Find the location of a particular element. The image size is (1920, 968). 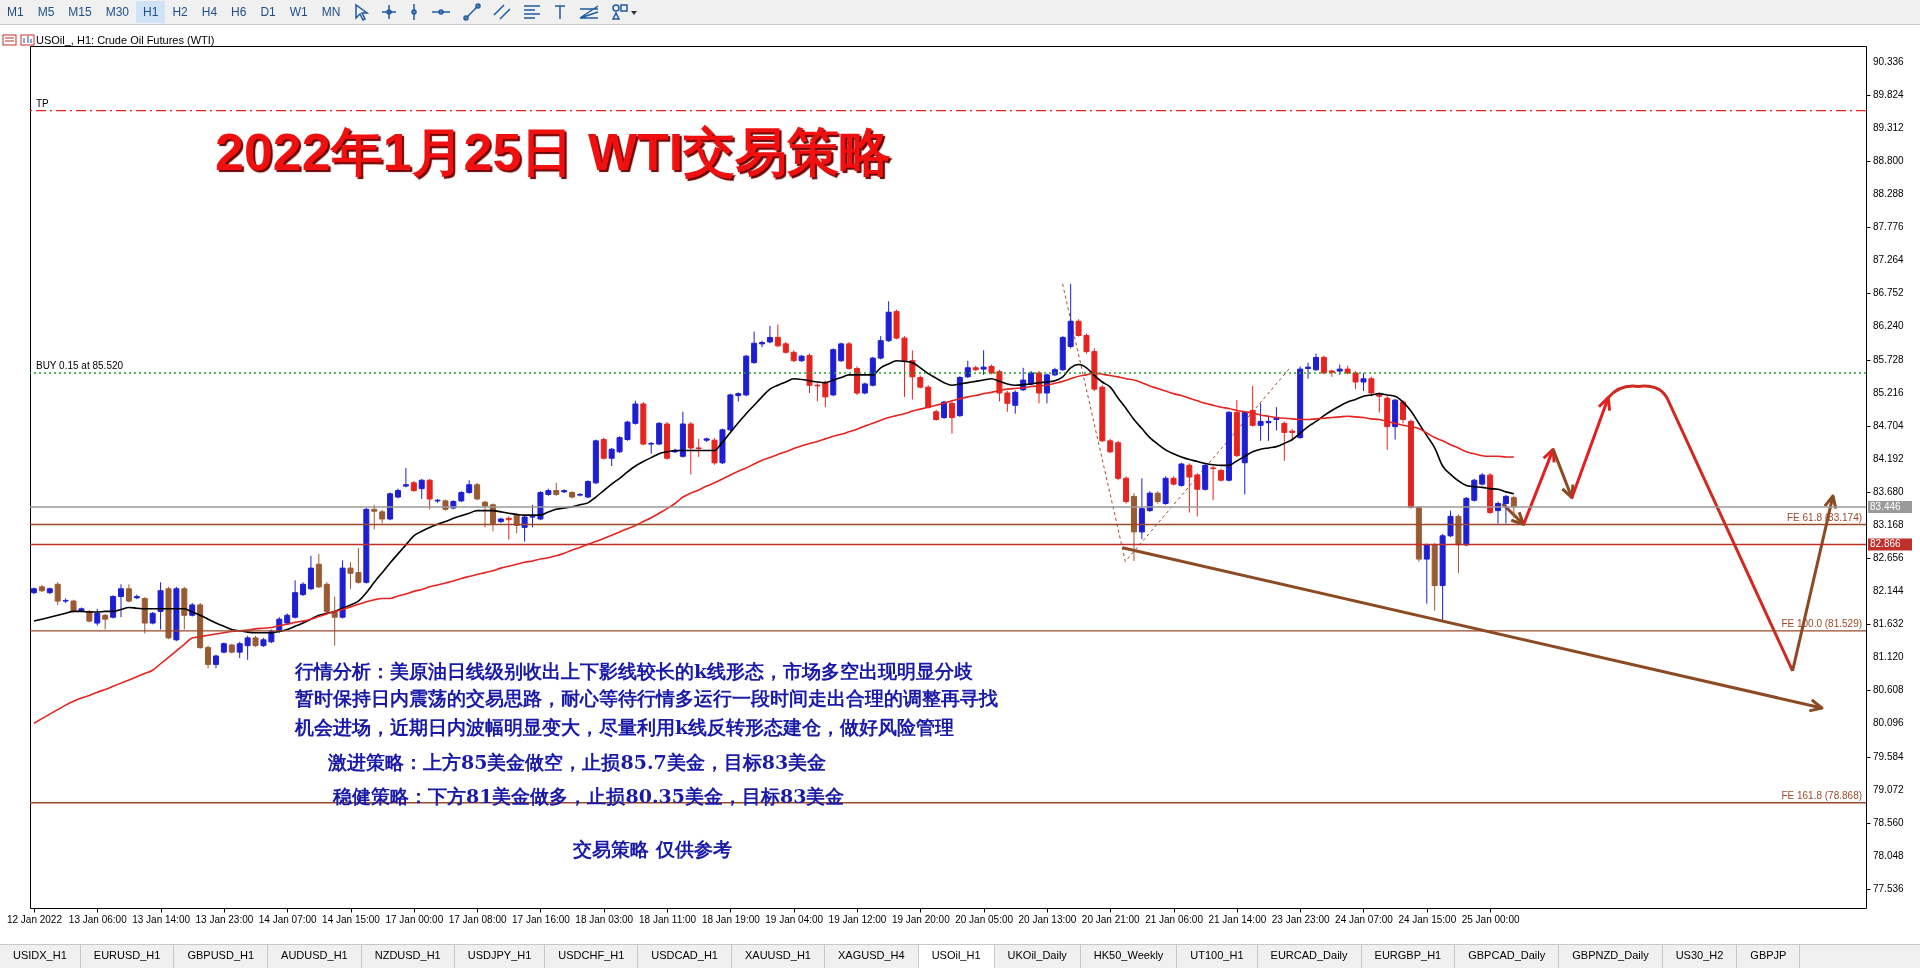

x-tick-label: 18 Jan 19:00 is located at coordinates (731, 919).